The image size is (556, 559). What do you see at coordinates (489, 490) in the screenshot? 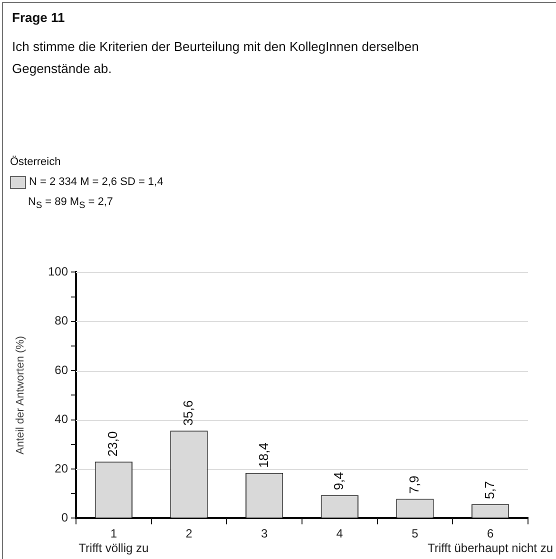
I see `data-label: 5,7` at bounding box center [489, 490].